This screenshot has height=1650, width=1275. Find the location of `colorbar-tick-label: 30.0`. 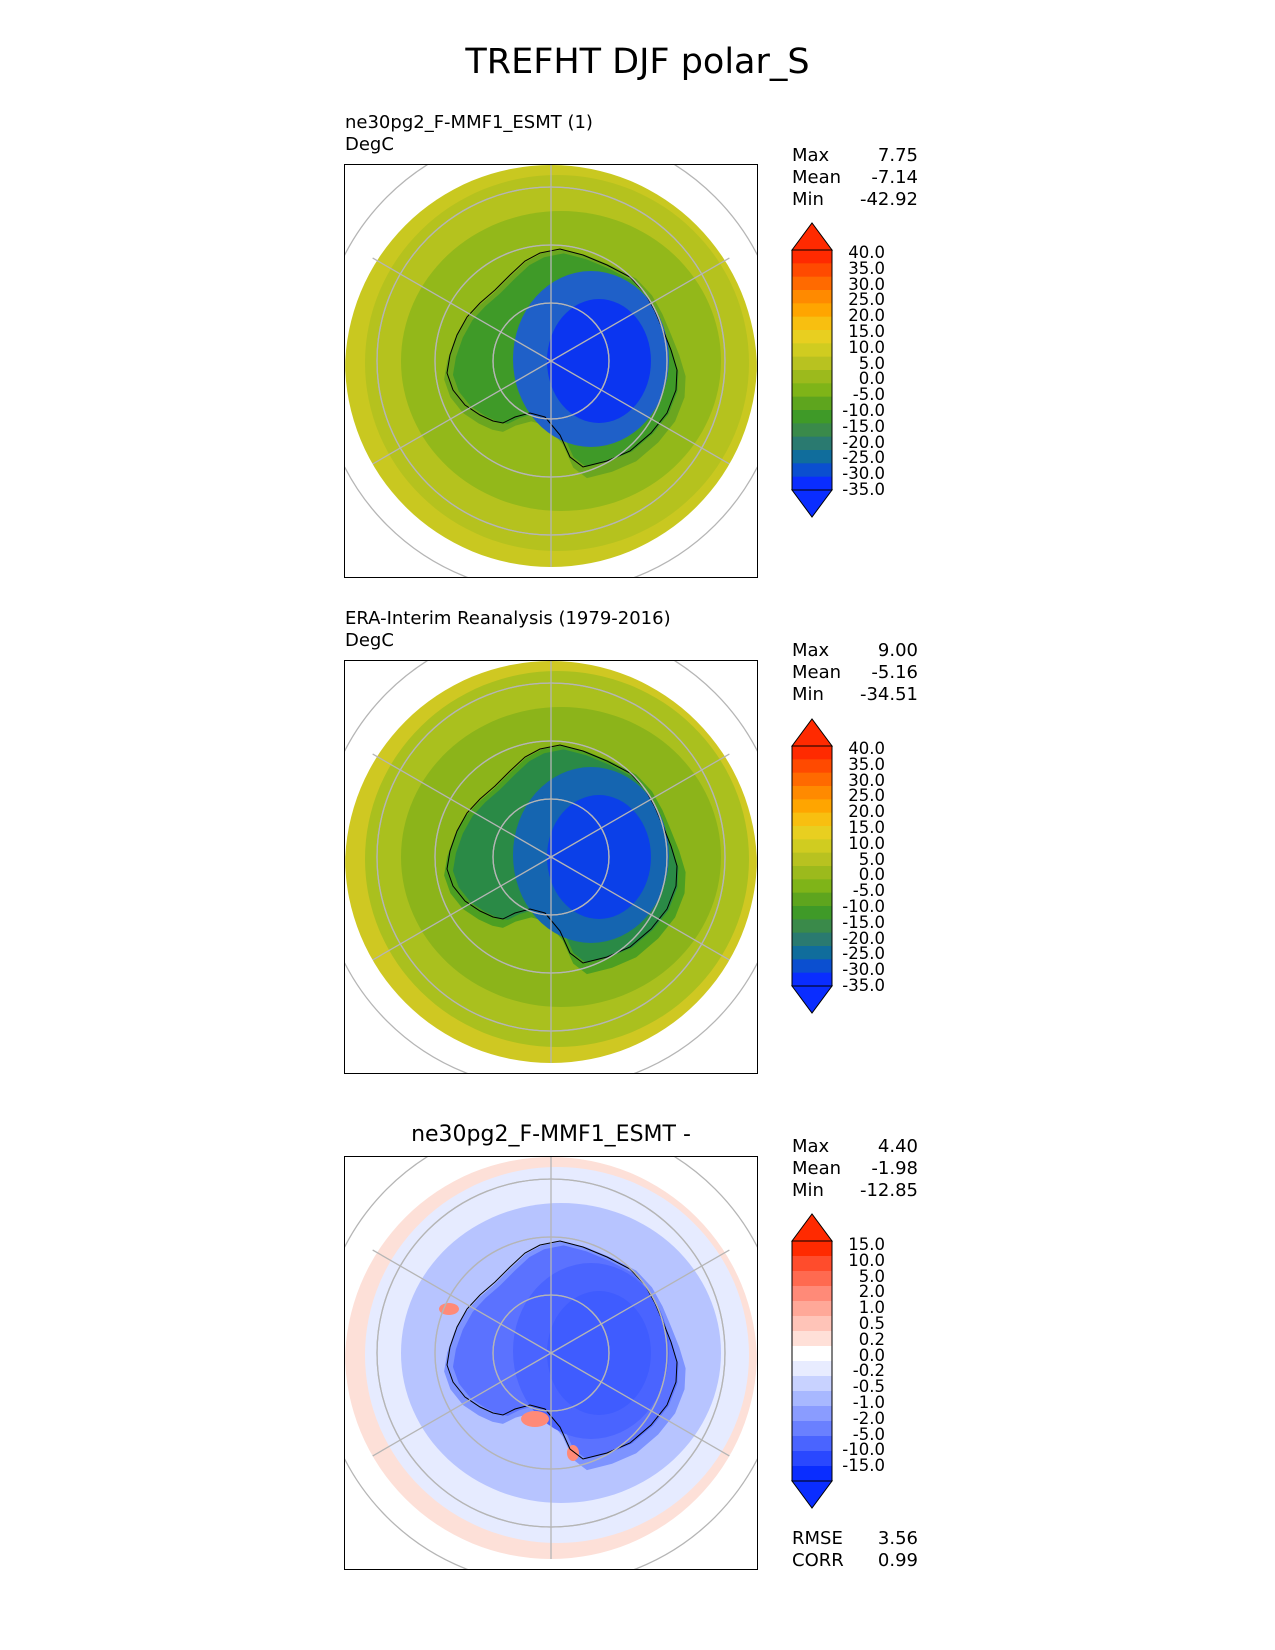

colorbar-tick-label: 30.0 is located at coordinates (866, 780).